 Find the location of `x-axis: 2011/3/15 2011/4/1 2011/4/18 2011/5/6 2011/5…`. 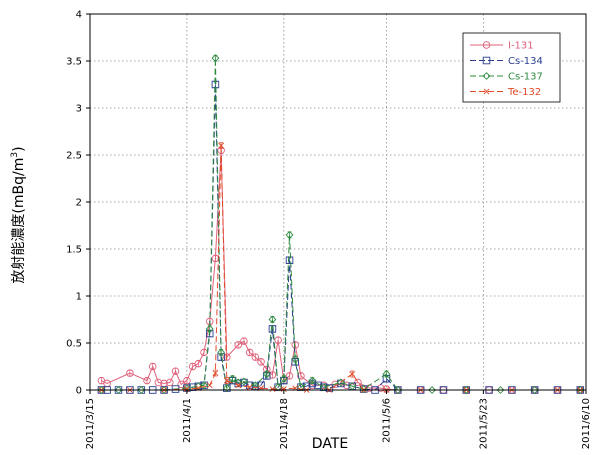

x-axis: 2011/3/15 2011/4/1 2011/4/18 2011/5/6 2011/5… is located at coordinates (338, 419).